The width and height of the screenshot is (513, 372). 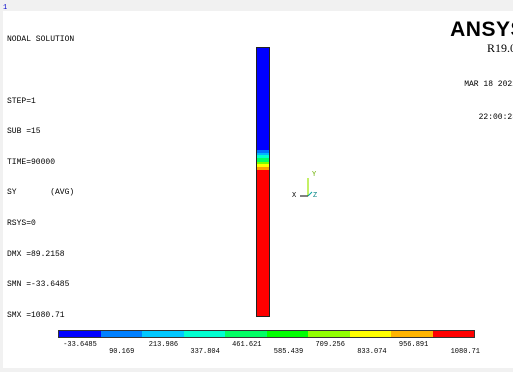 I want to click on contour-column-model, so click(x=263, y=182).